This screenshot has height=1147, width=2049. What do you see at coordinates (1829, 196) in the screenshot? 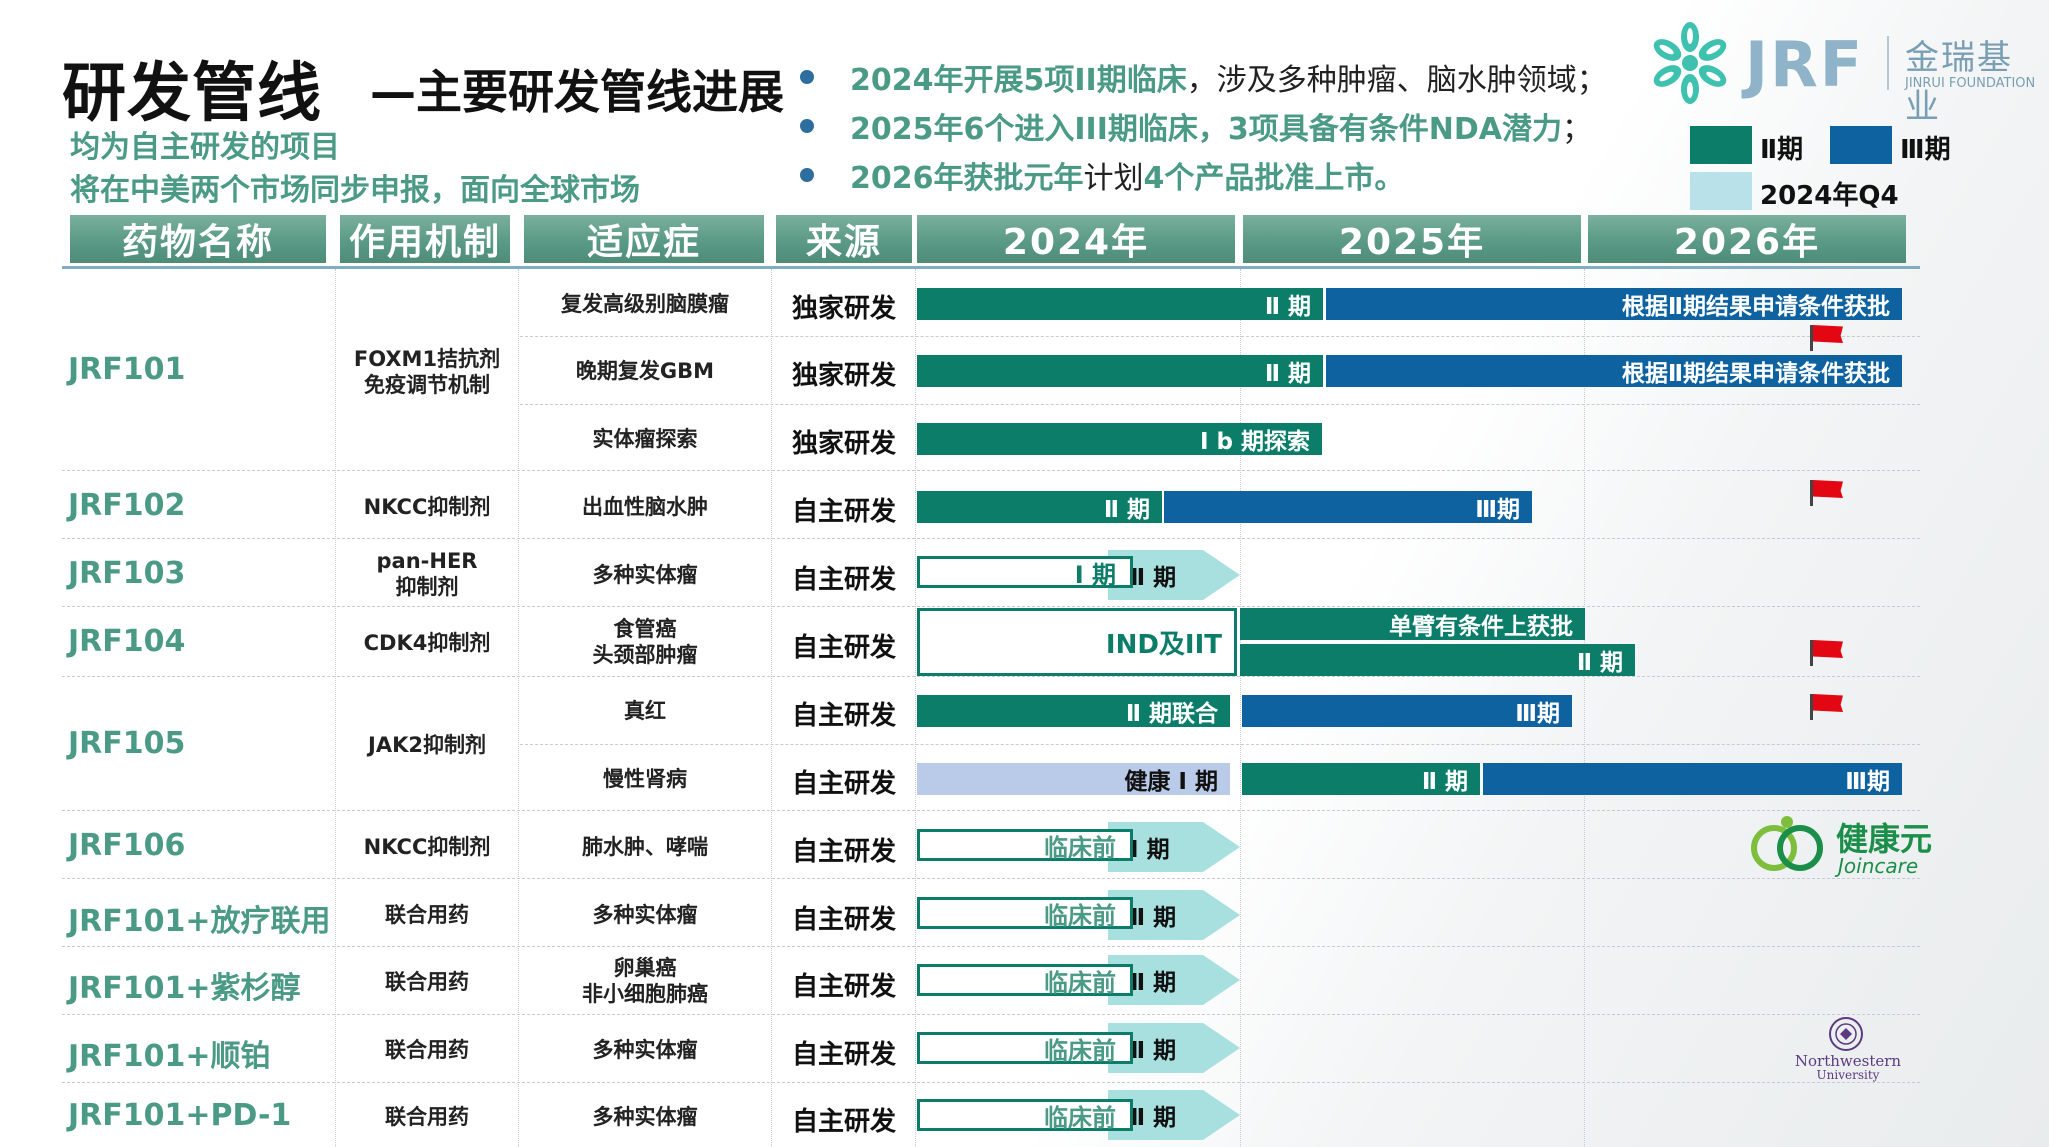
I see `legend-label-q4: 2024年Q4` at bounding box center [1829, 196].